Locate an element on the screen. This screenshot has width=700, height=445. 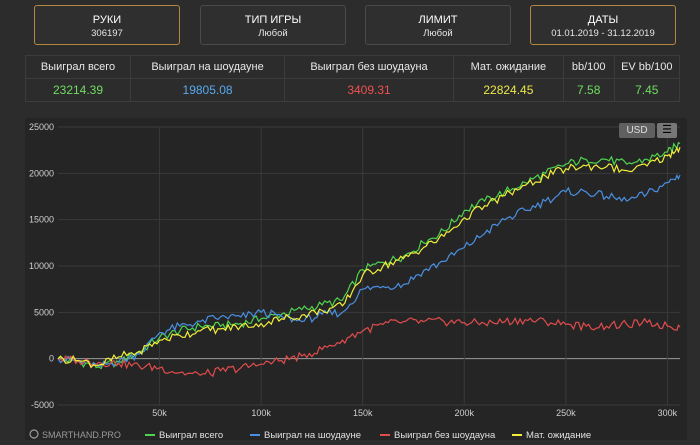
x-tick-label: 100k is located at coordinates (261, 413).